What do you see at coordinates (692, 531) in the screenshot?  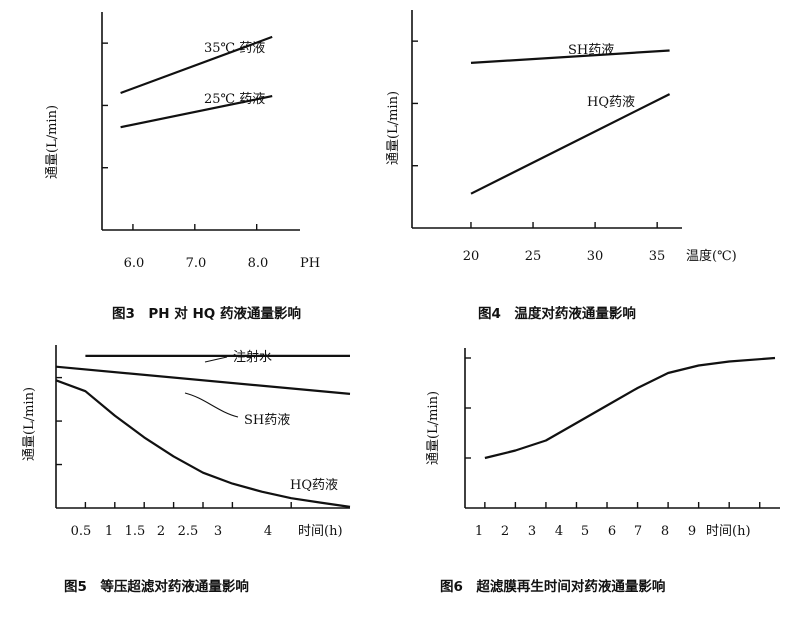 I see `chart6-tick-label: 9` at bounding box center [692, 531].